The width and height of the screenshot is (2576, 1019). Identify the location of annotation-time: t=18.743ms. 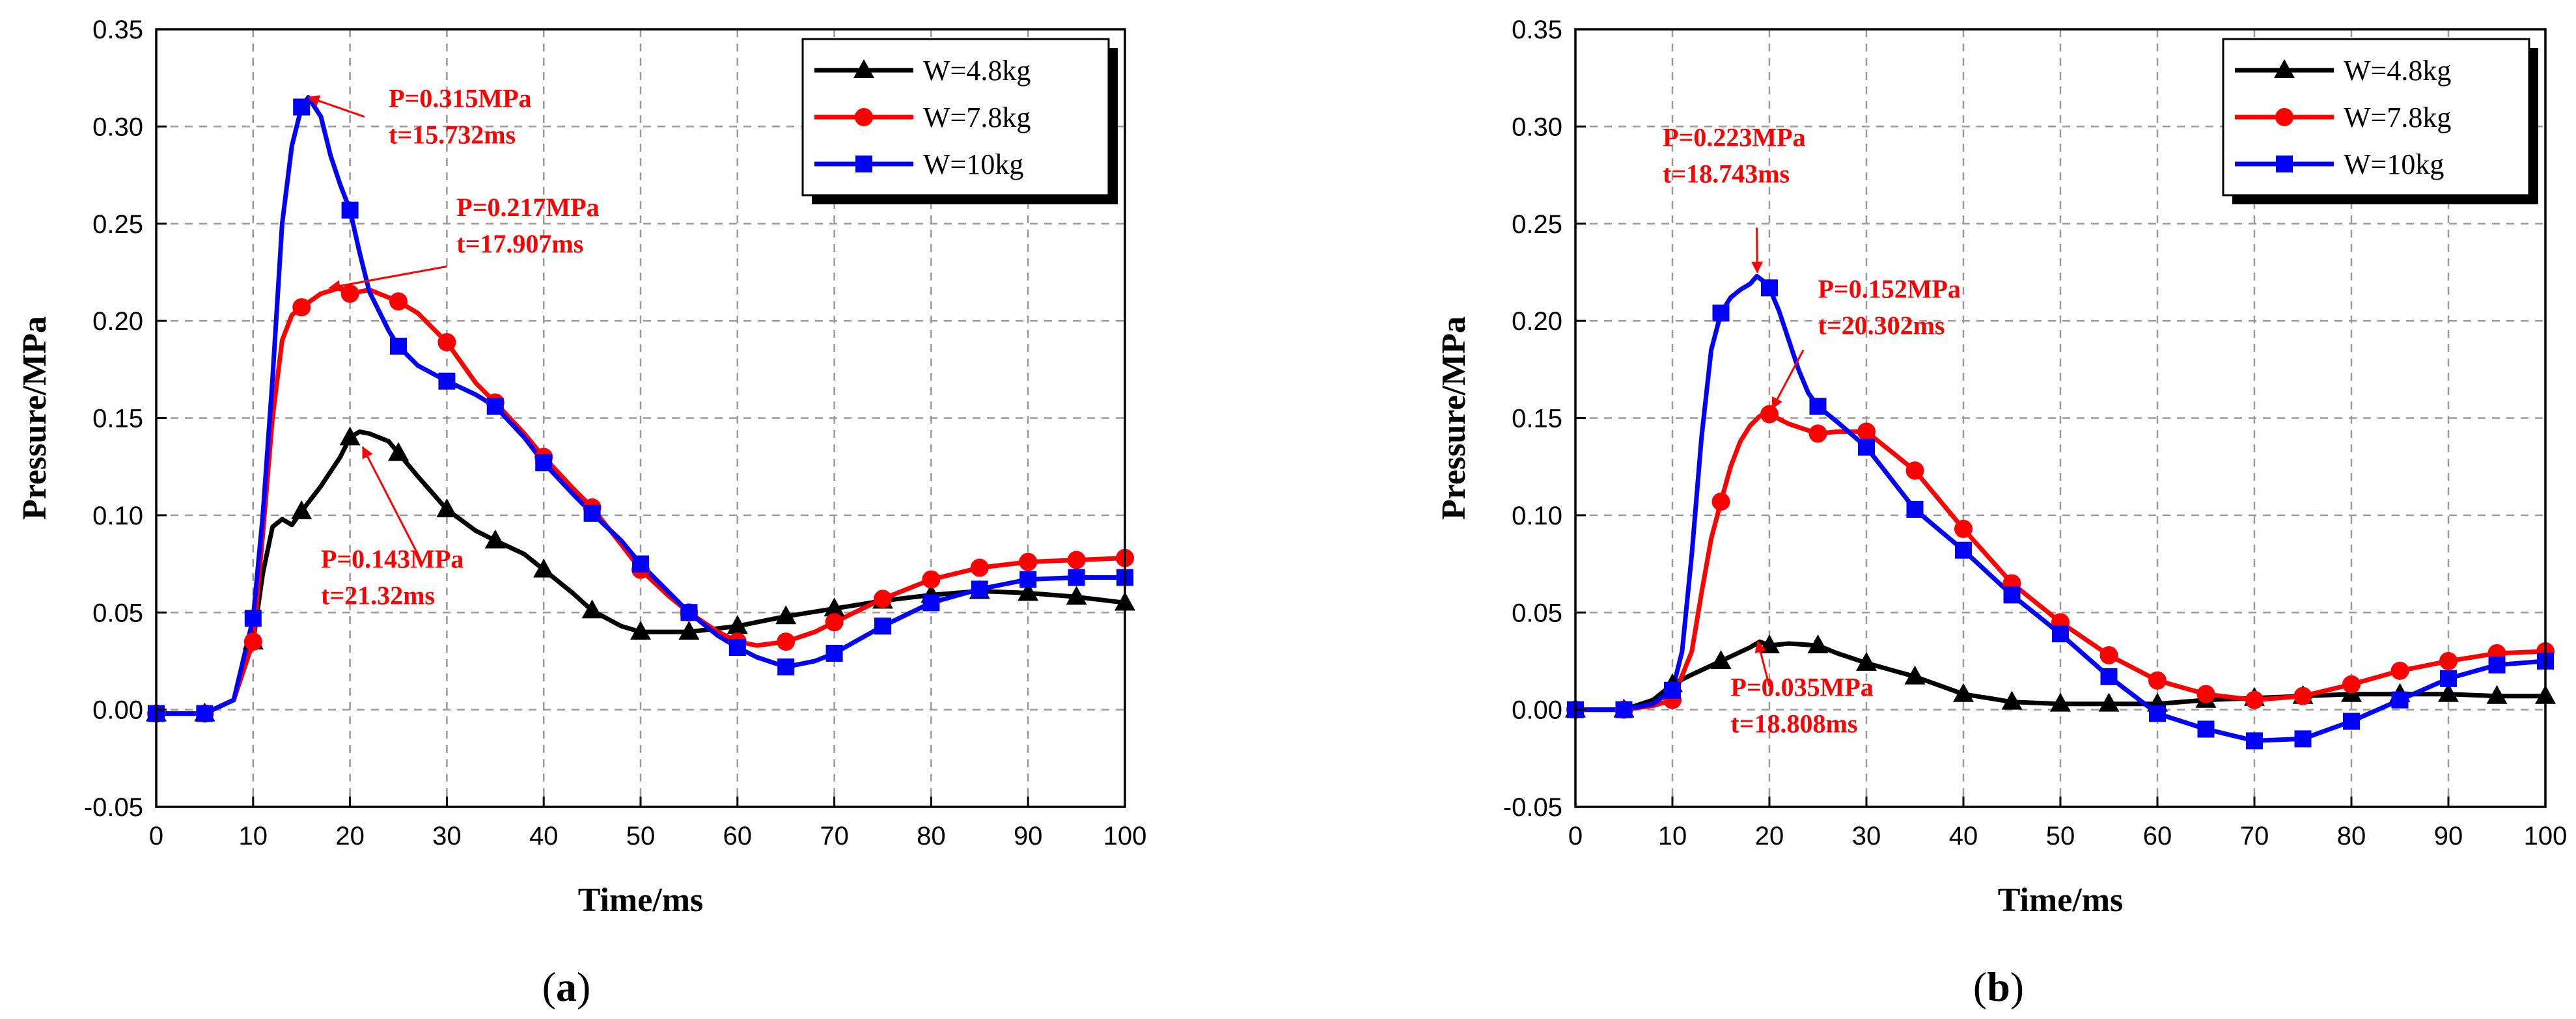
(1726, 173).